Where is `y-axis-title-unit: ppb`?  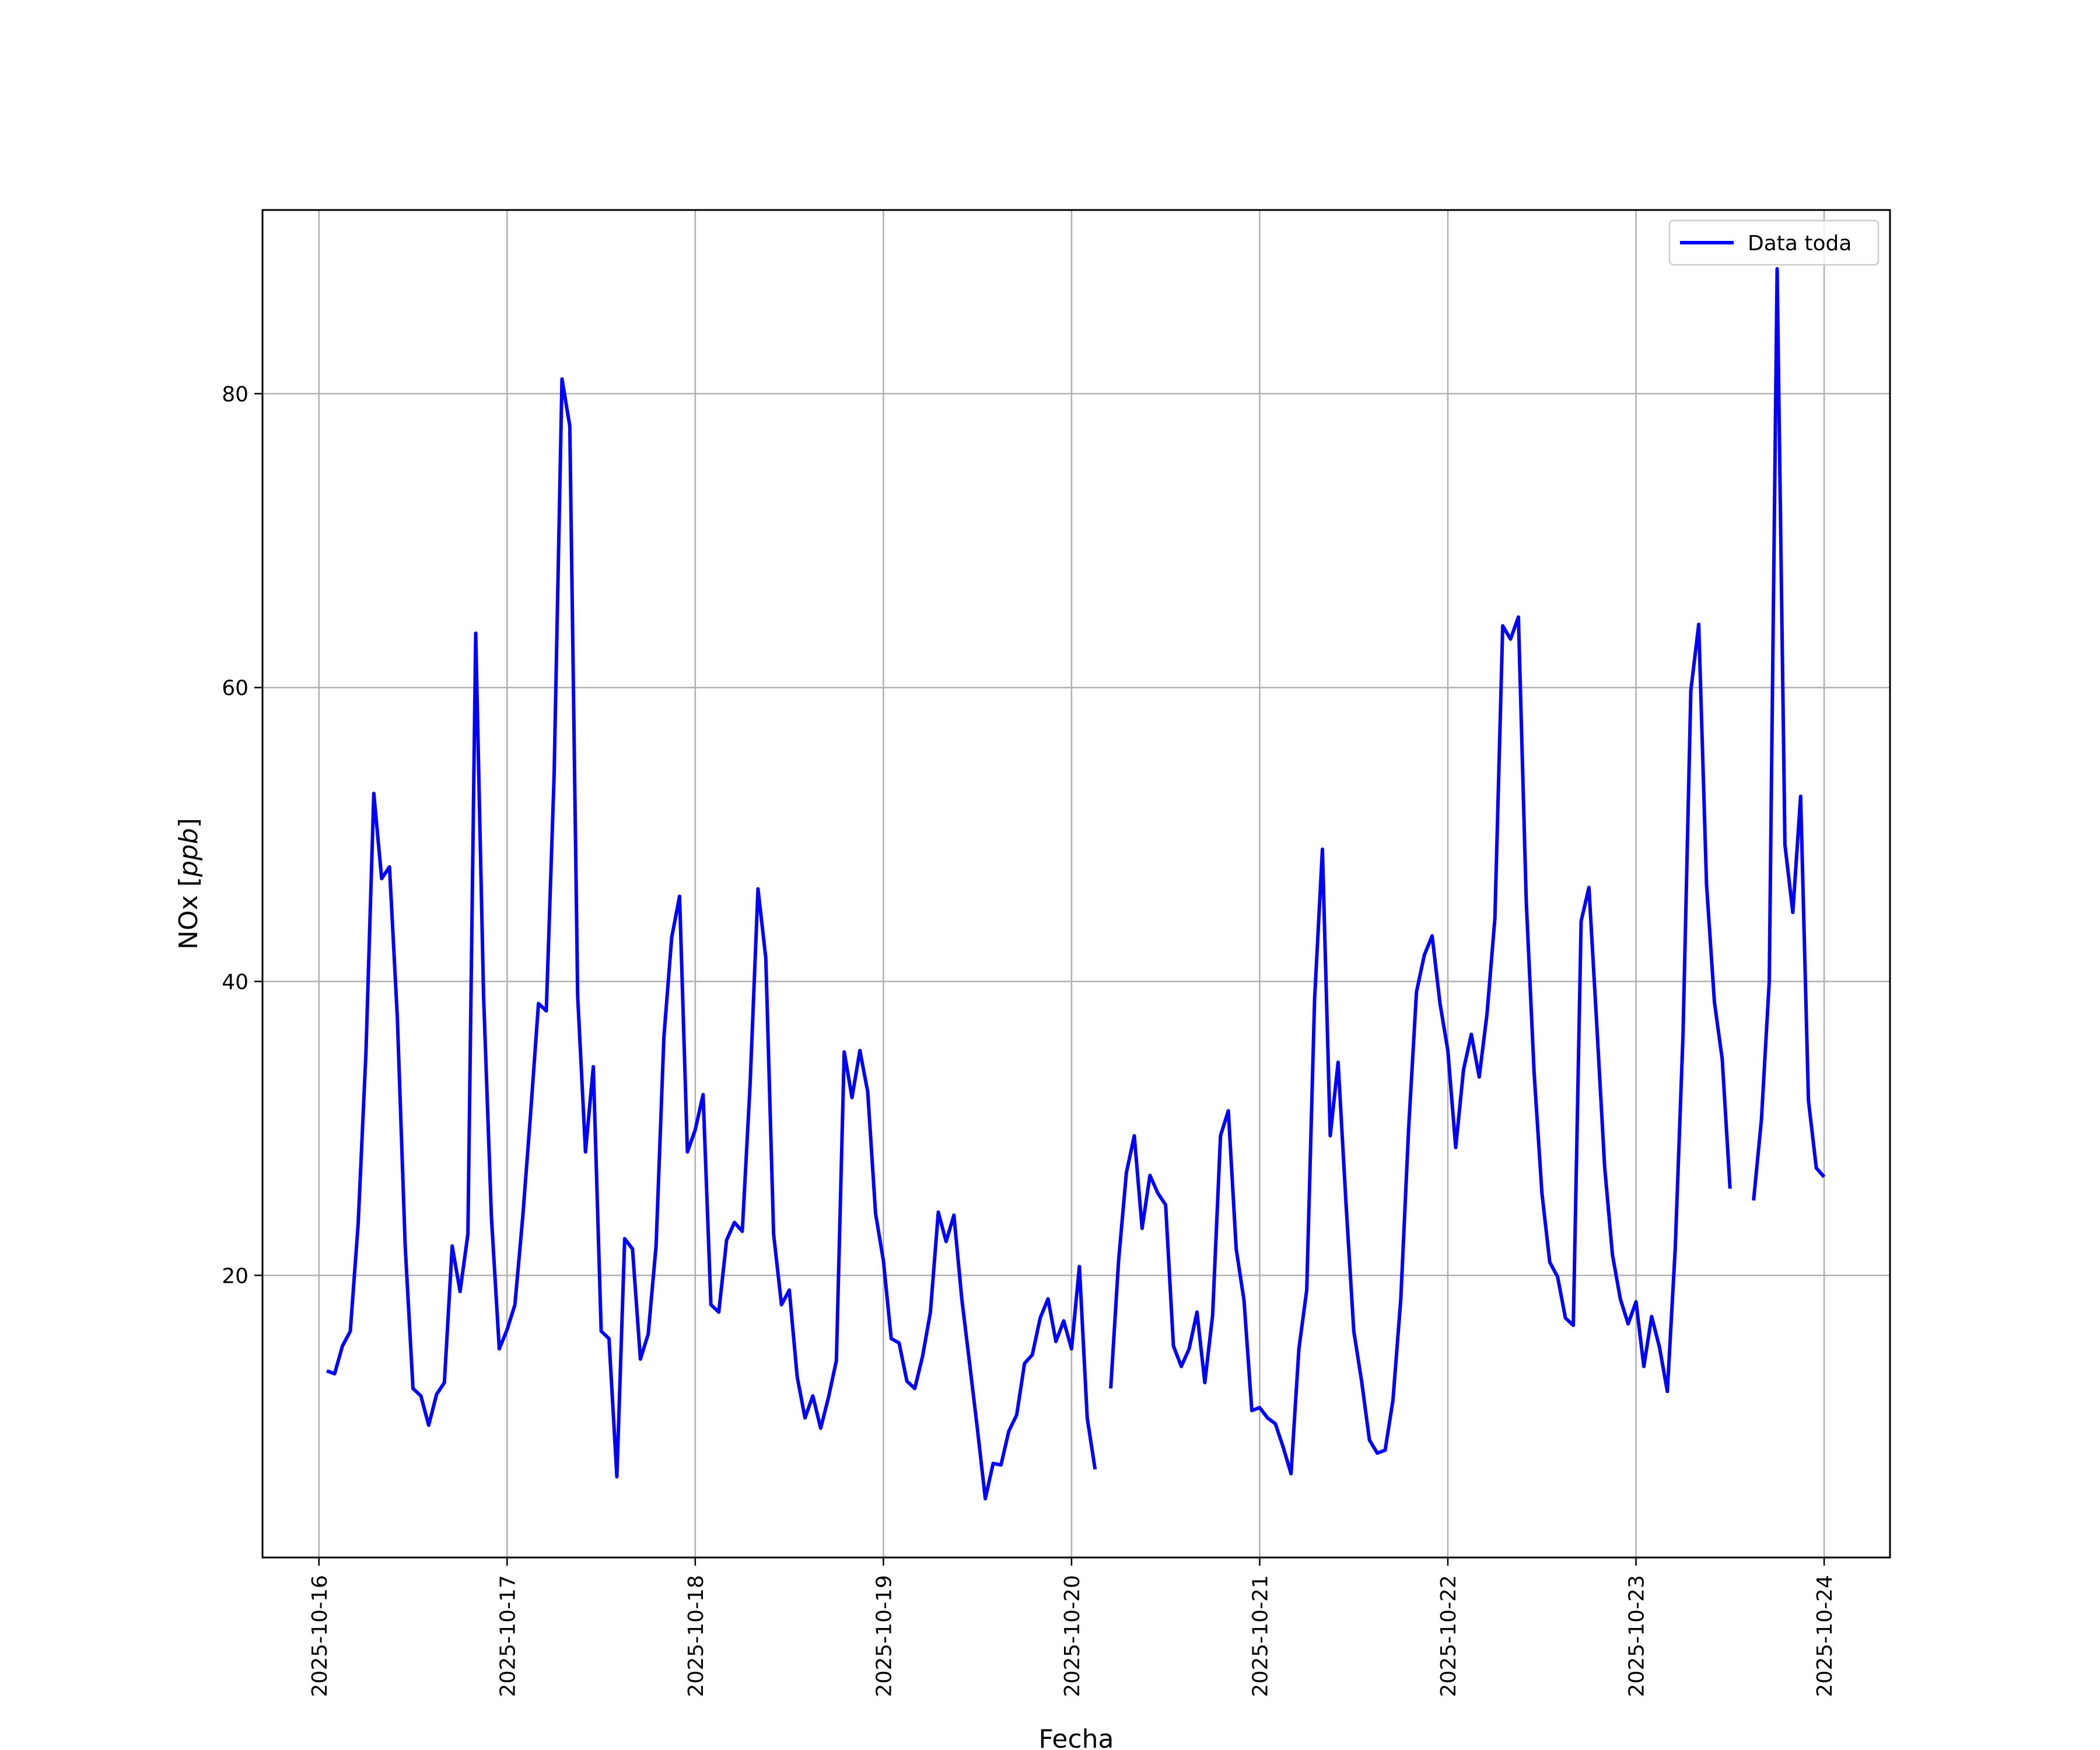
y-axis-title-unit: ppb is located at coordinates (189, 852).